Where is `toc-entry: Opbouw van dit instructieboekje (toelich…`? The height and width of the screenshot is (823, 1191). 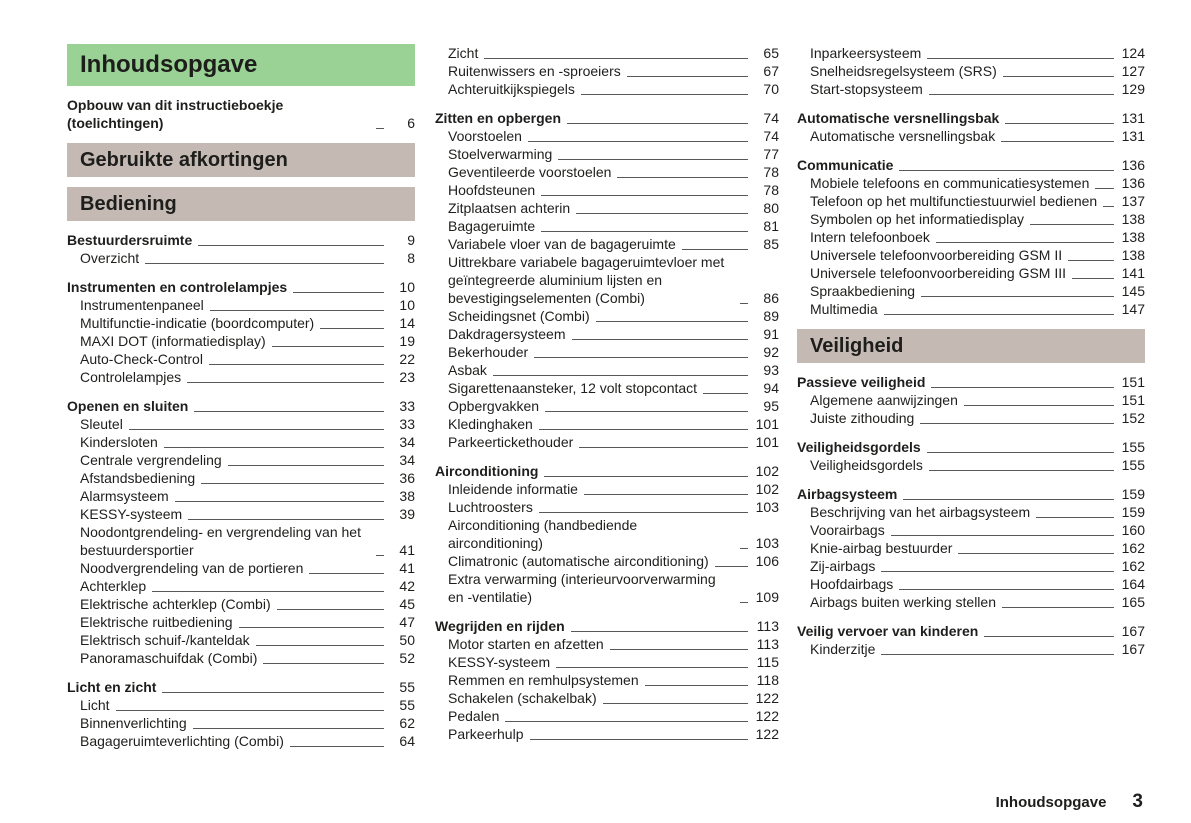 toc-entry: Opbouw van dit instructieboekje (toelich… is located at coordinates (241, 114).